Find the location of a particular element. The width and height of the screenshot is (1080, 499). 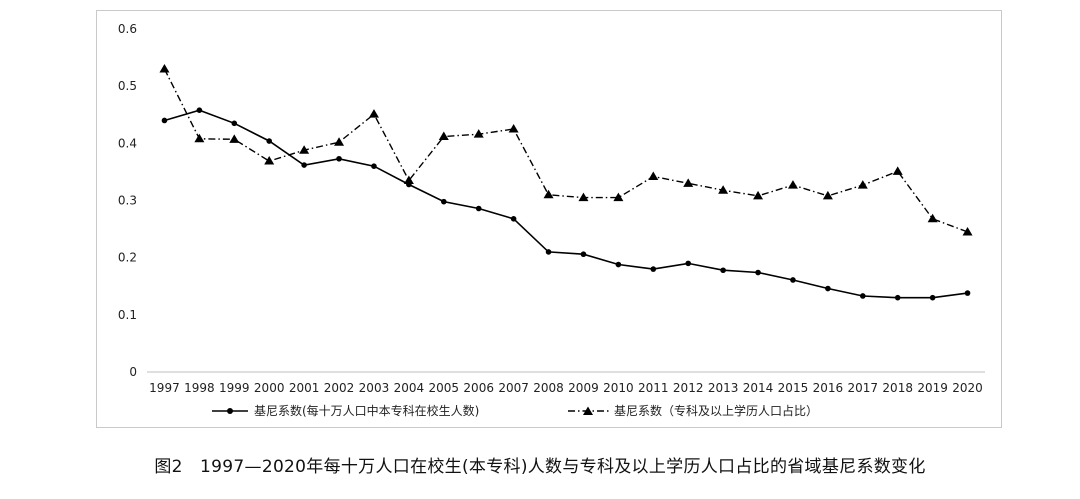

x-tick-label: 2008 is located at coordinates (548, 388).